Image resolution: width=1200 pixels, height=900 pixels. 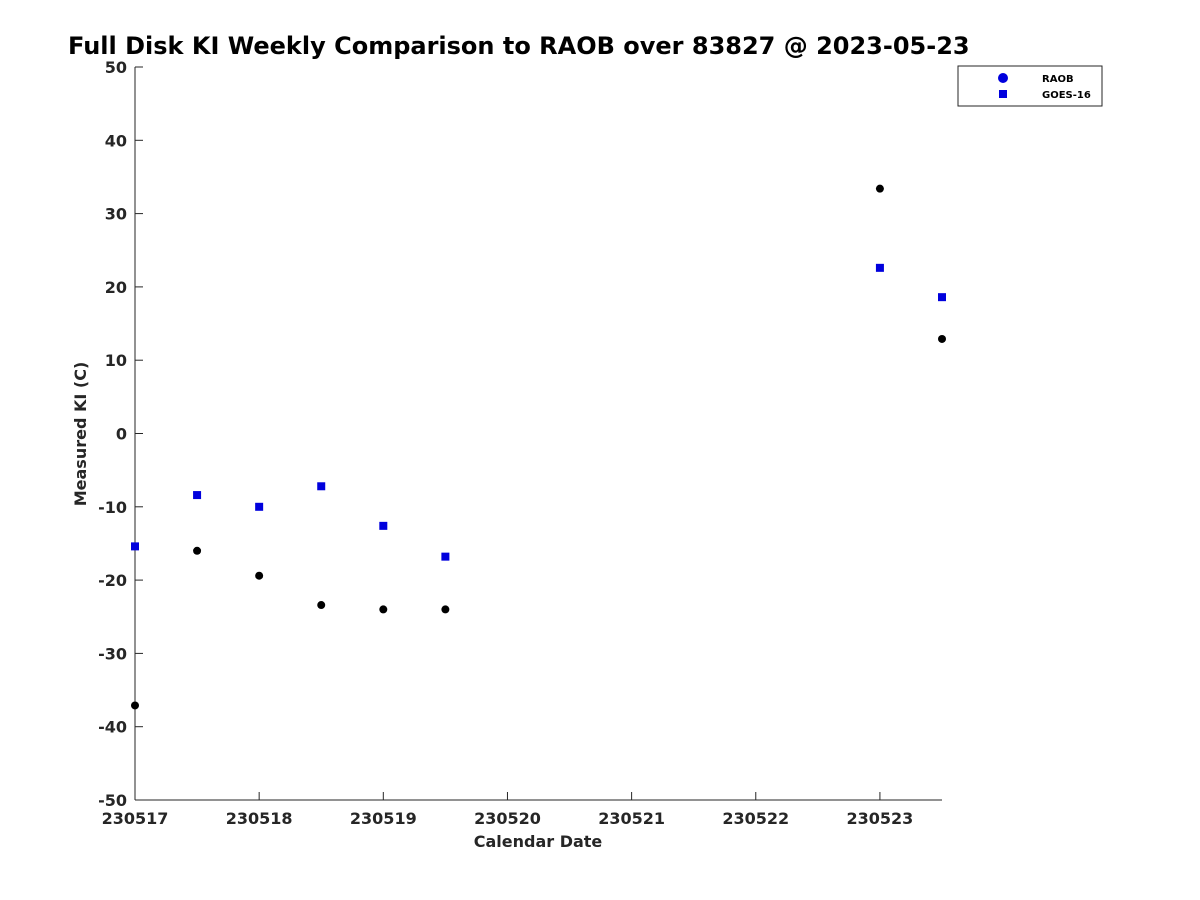 I want to click on x-tick-label: 230519, so click(x=383, y=818).